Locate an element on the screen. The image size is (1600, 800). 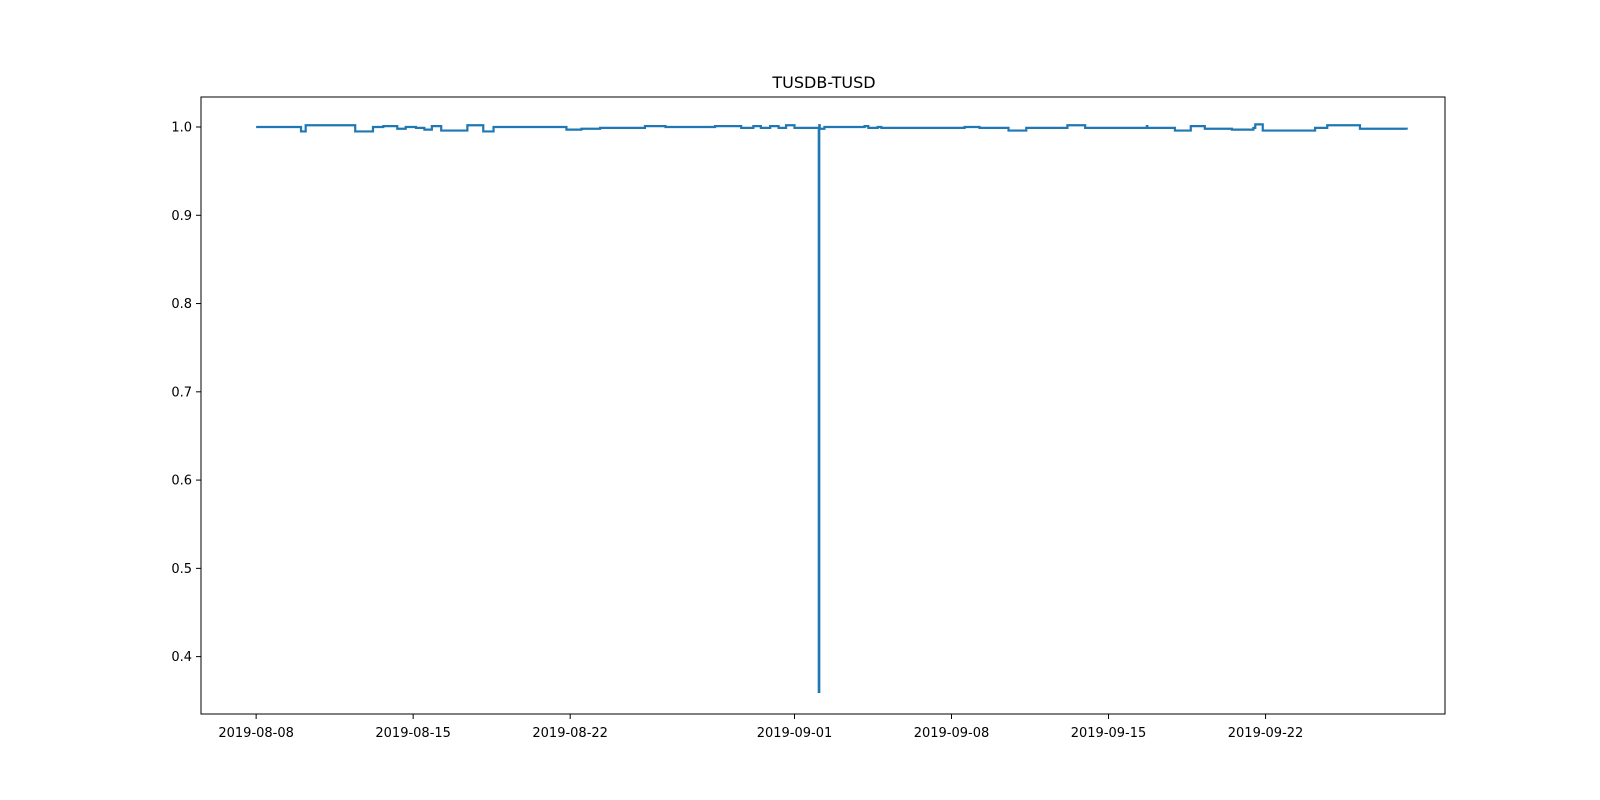
y-tick-label: 0.9 is located at coordinates (181, 216).